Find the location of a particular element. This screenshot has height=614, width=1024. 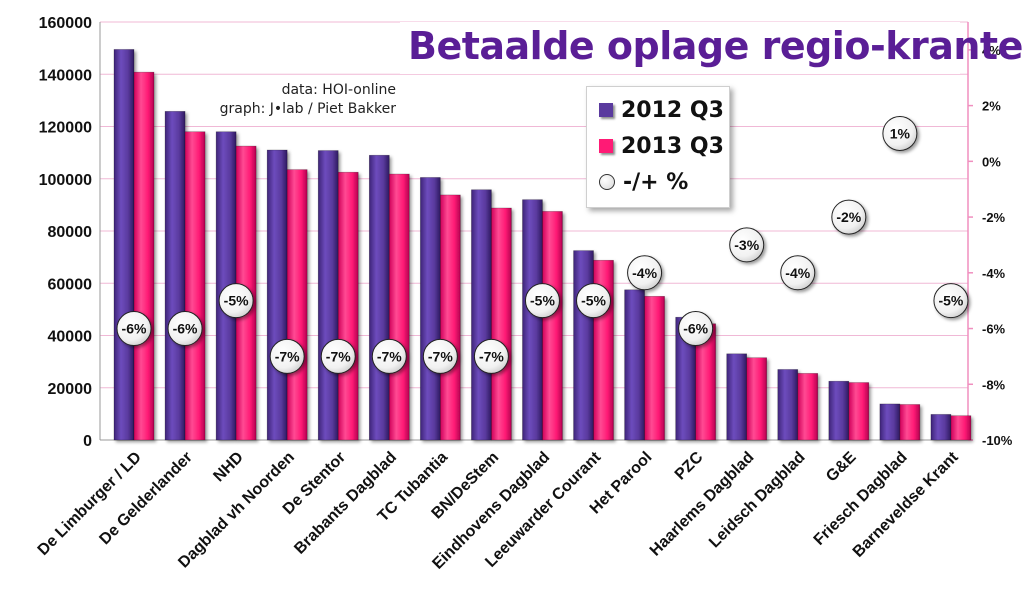

y-right-tick-label: -2% is located at coordinates (994, 217).